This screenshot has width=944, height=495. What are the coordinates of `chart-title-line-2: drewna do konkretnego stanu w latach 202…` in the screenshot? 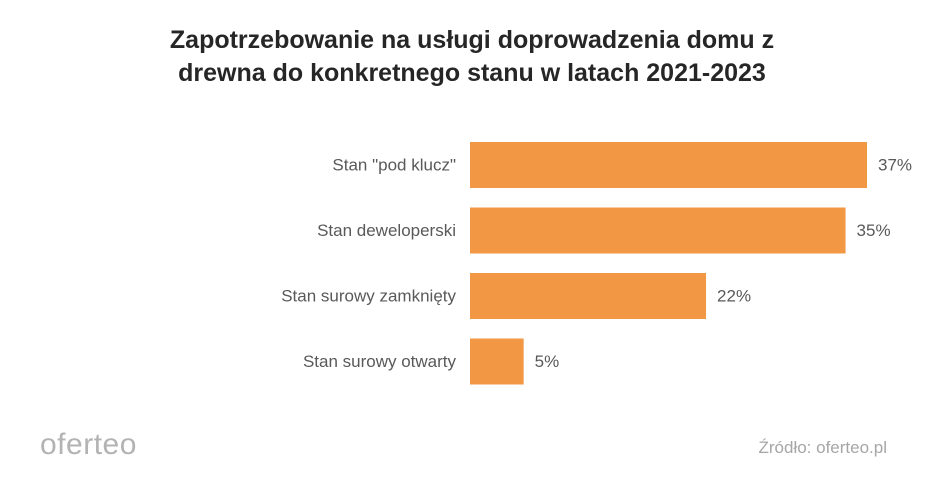 It's located at (472, 73).